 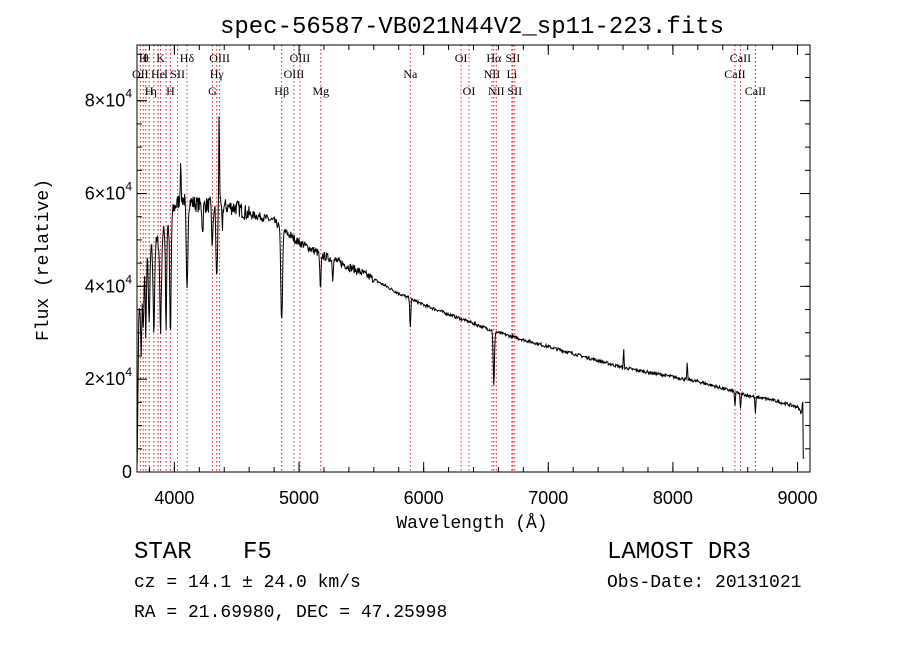 I want to click on y-tick-mantissa: 6×10, so click(x=105, y=194).